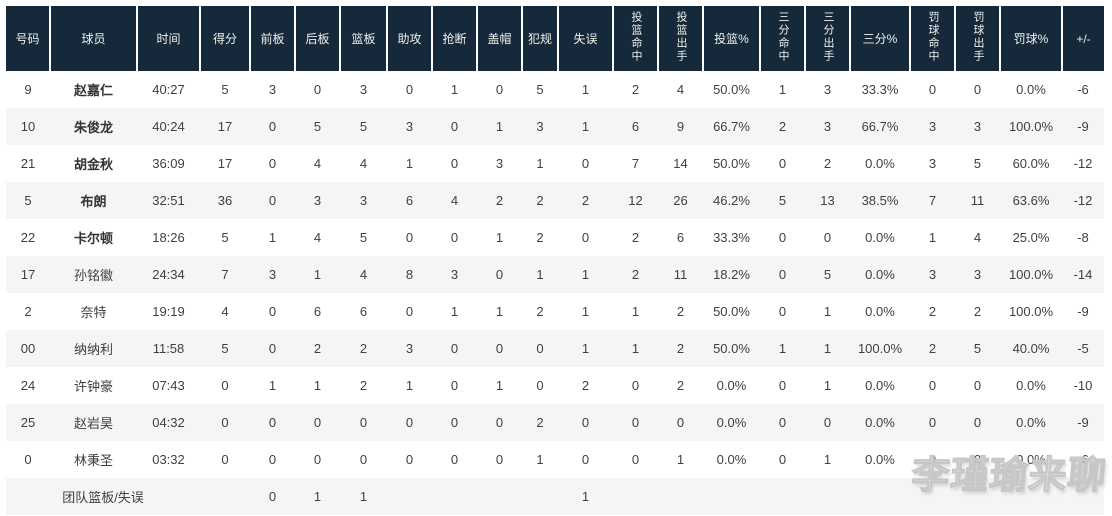 The height and width of the screenshot is (516, 1112). Describe the element at coordinates (409, 274) in the screenshot. I see `cell-ast: 8` at that location.